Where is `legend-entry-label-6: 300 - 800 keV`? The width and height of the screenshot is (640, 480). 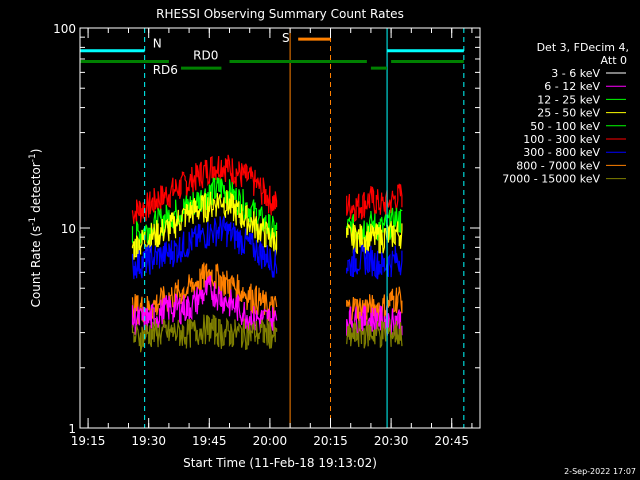 legend-entry-label-6: 300 - 800 keV is located at coordinates (561, 152).